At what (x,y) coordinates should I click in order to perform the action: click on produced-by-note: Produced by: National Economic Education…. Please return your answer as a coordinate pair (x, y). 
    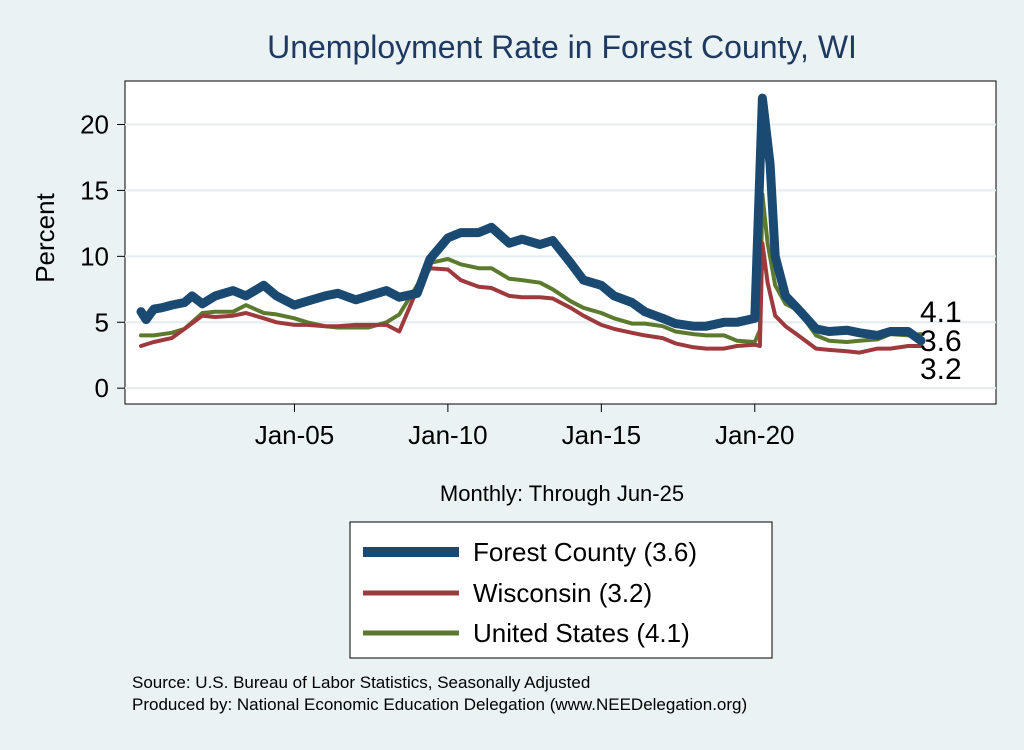
    Looking at the image, I should click on (439, 704).